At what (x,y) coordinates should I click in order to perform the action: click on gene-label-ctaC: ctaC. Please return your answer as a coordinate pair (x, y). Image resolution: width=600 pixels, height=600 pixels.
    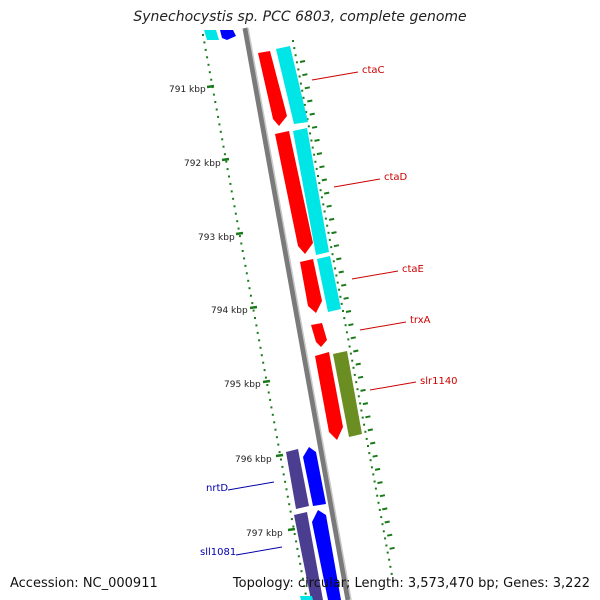
    Looking at the image, I should click on (373, 70).